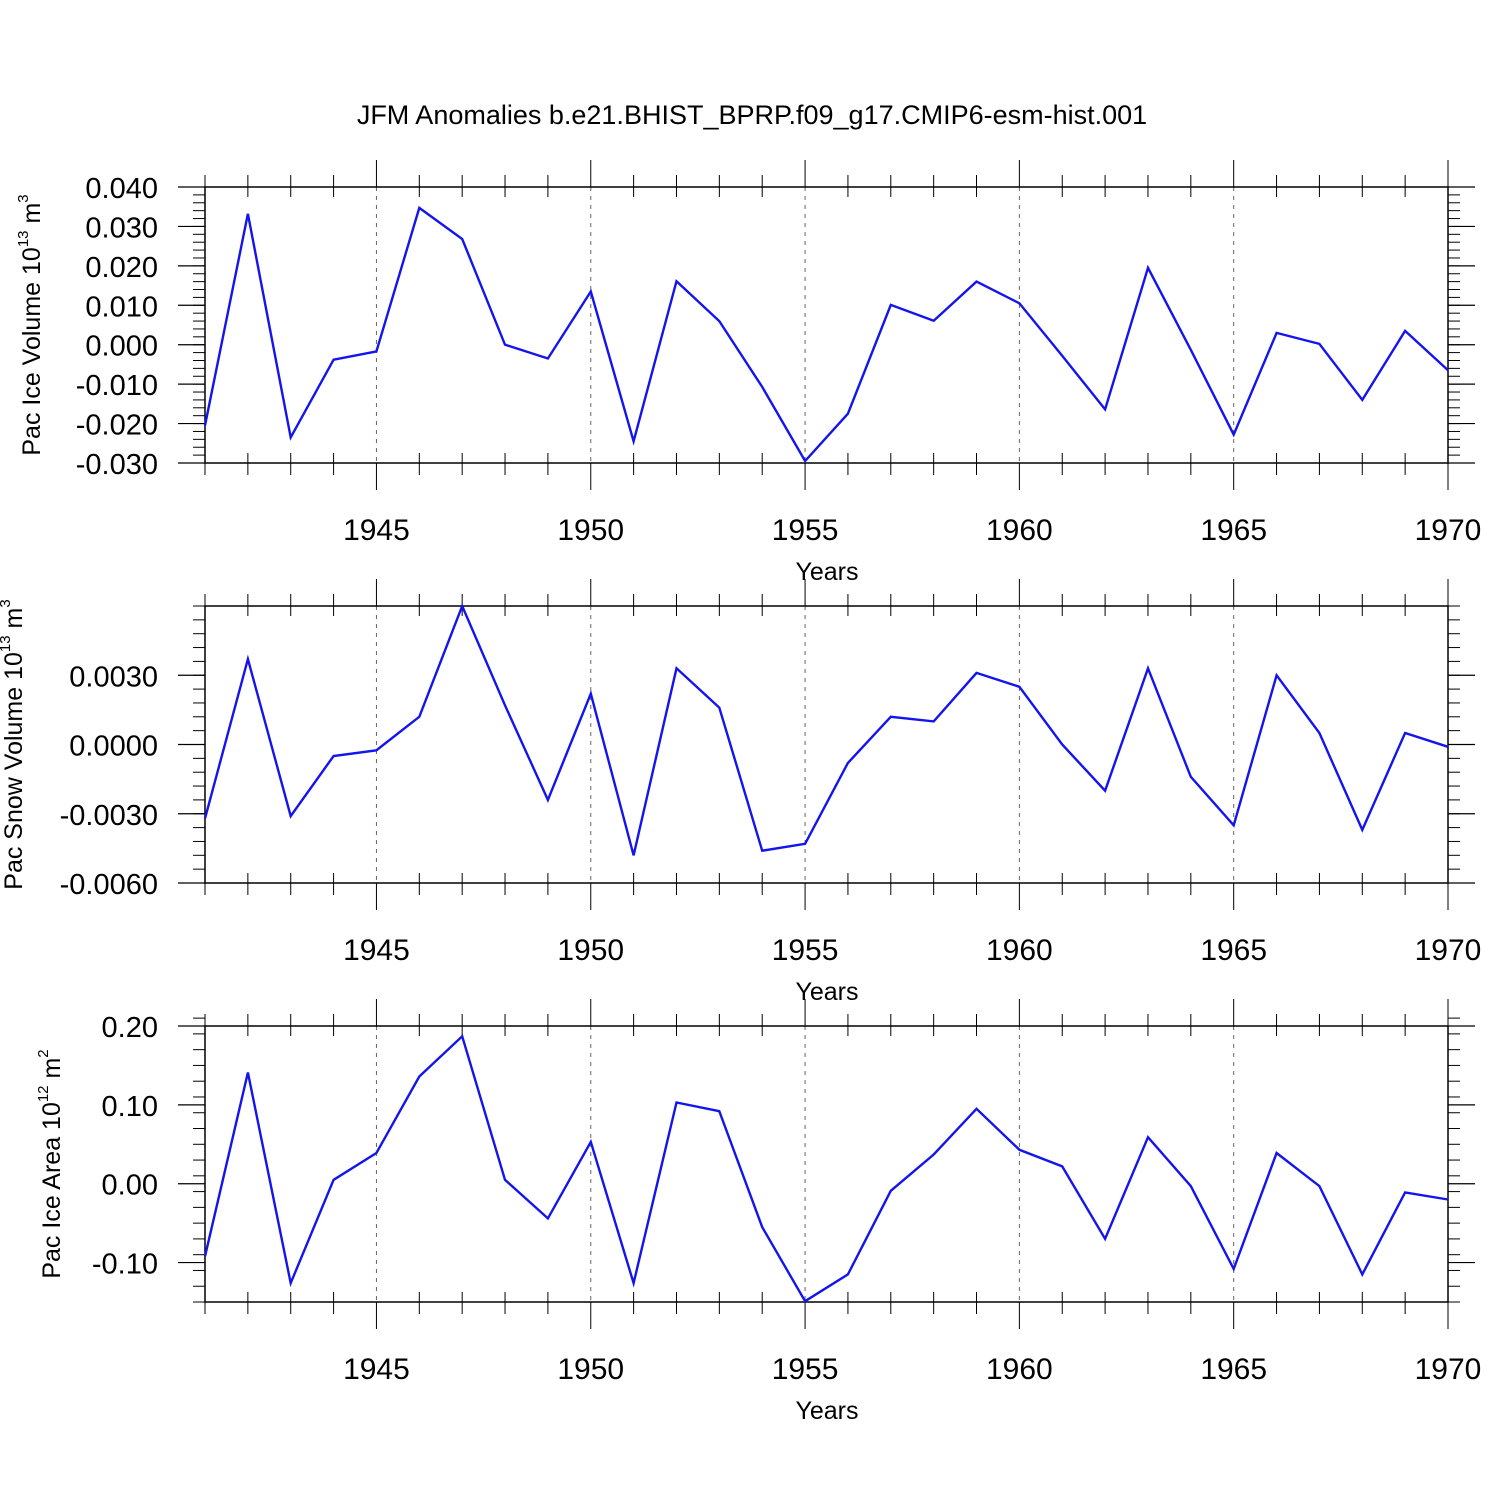 Image resolution: width=1500 pixels, height=1500 pixels. I want to click on y-axis-label-text: Pac Snow Volume 10, so click(14, 771).